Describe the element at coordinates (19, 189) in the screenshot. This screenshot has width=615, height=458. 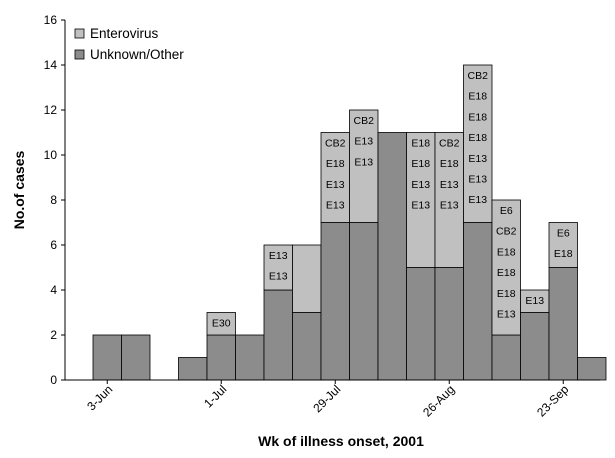
I see `y-axis-title: No.of cases` at that location.